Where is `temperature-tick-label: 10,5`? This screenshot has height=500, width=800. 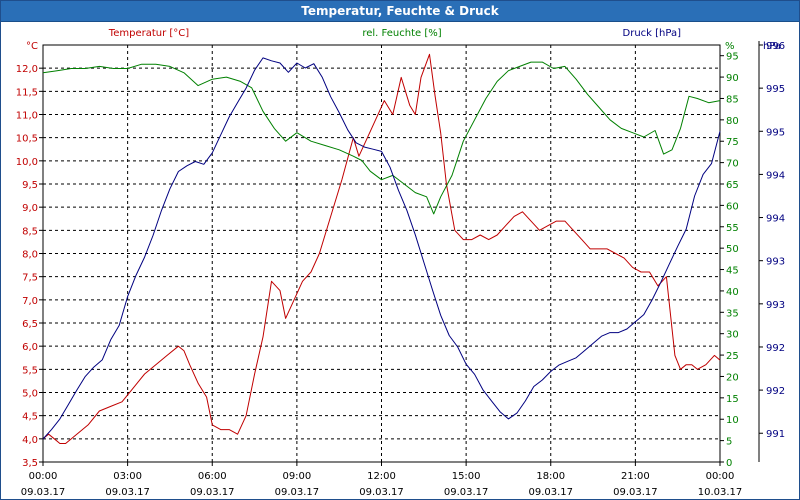 temperature-tick-label: 10,5 is located at coordinates (27, 139).